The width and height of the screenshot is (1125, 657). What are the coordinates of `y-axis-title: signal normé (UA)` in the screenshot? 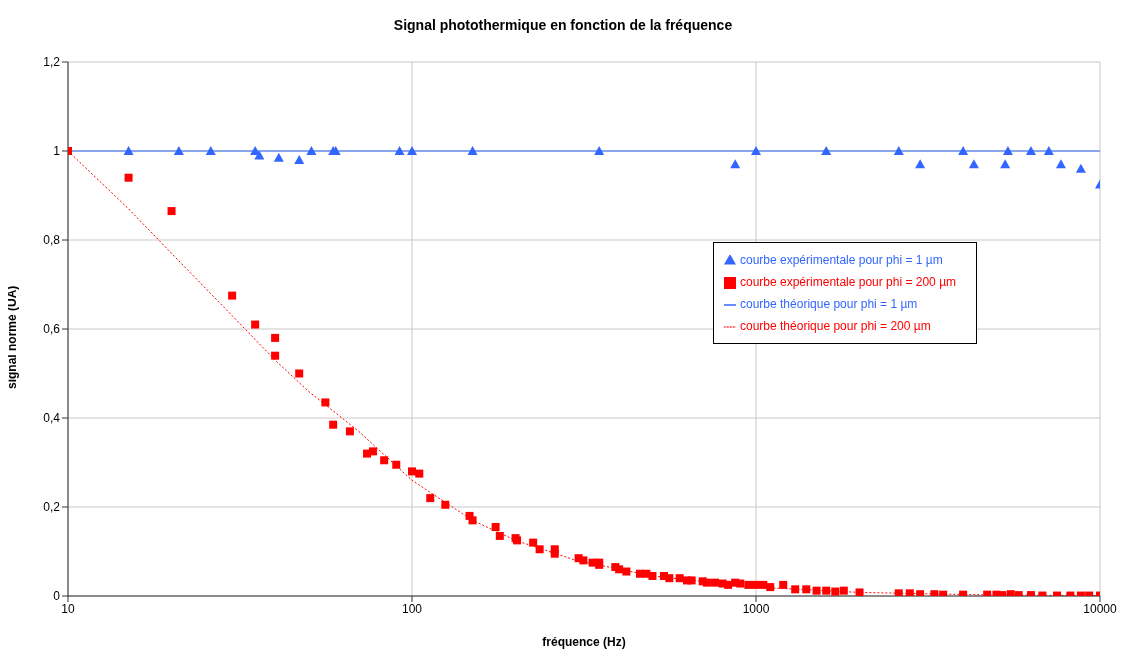 It's located at (12, 337).